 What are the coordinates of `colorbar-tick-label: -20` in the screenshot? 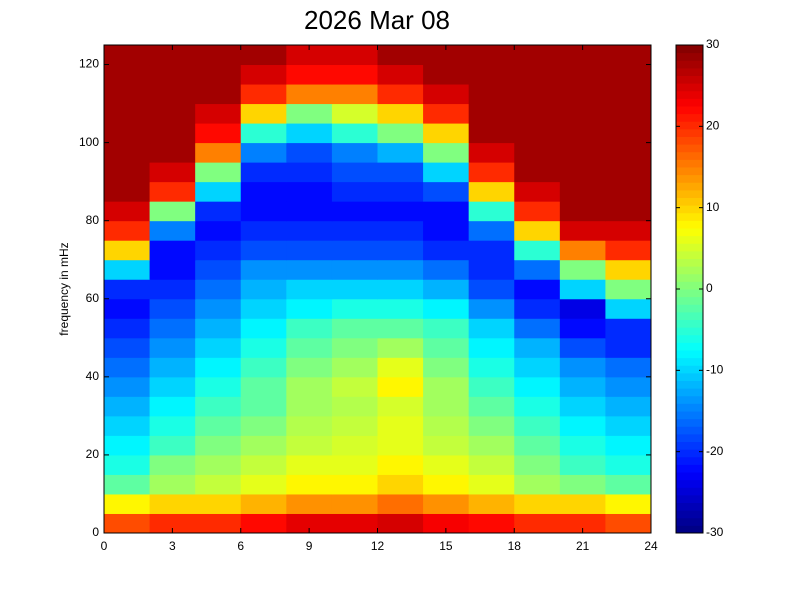 It's located at (715, 451).